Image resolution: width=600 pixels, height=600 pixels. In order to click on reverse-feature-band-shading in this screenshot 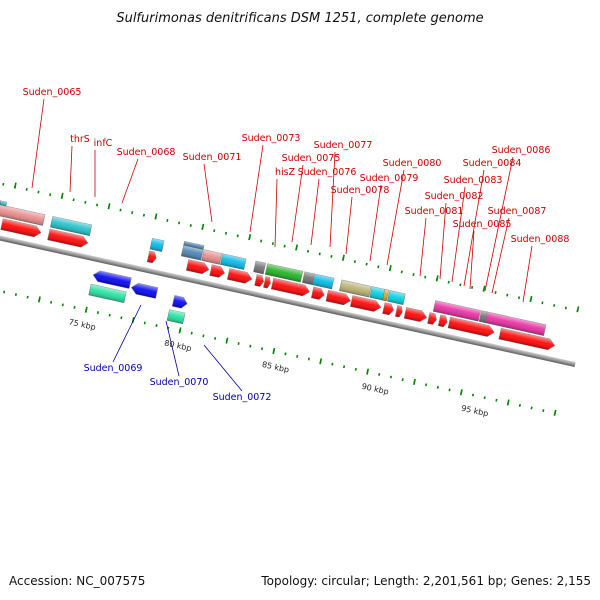, I will do `click(107, 293)`.